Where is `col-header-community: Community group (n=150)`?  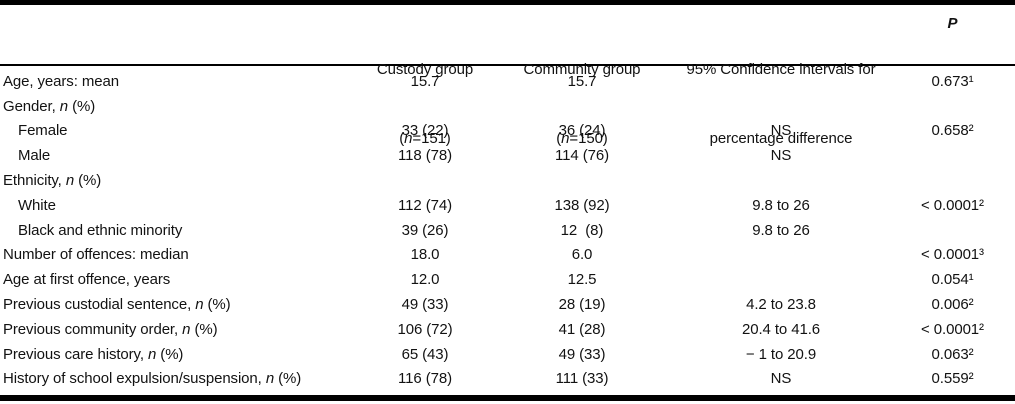 col-header-community: Community group (n=150) is located at coordinates (582, 104).